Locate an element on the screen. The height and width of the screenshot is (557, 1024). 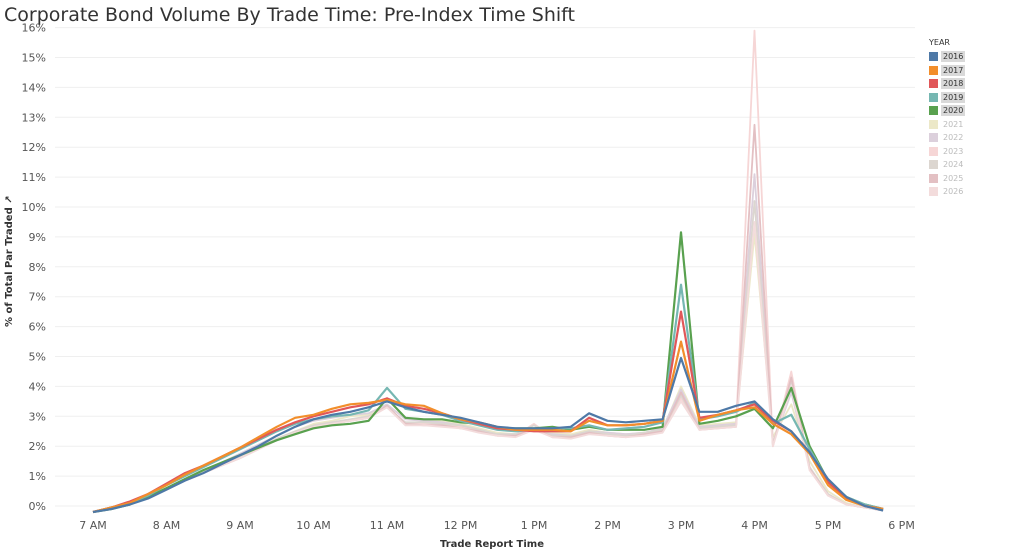
y-tick-label: 0% is located at coordinates (37, 506).